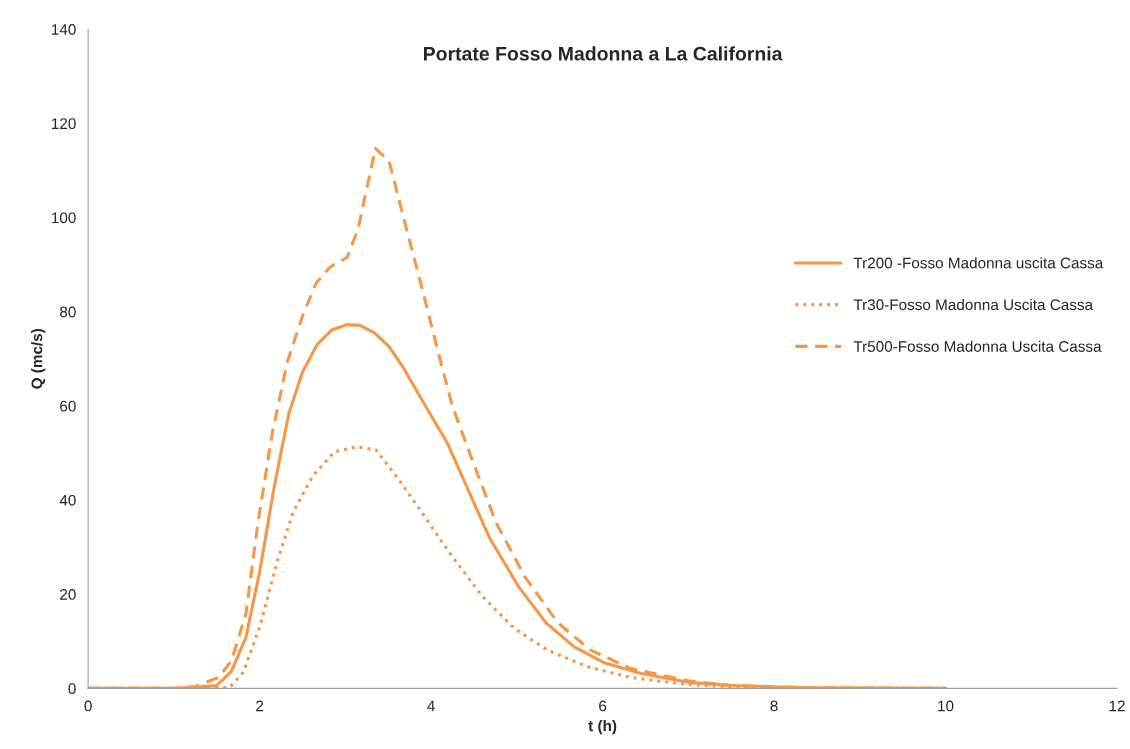 The image size is (1130, 749). What do you see at coordinates (774, 706) in the screenshot?
I see `x-tick-label: 8` at bounding box center [774, 706].